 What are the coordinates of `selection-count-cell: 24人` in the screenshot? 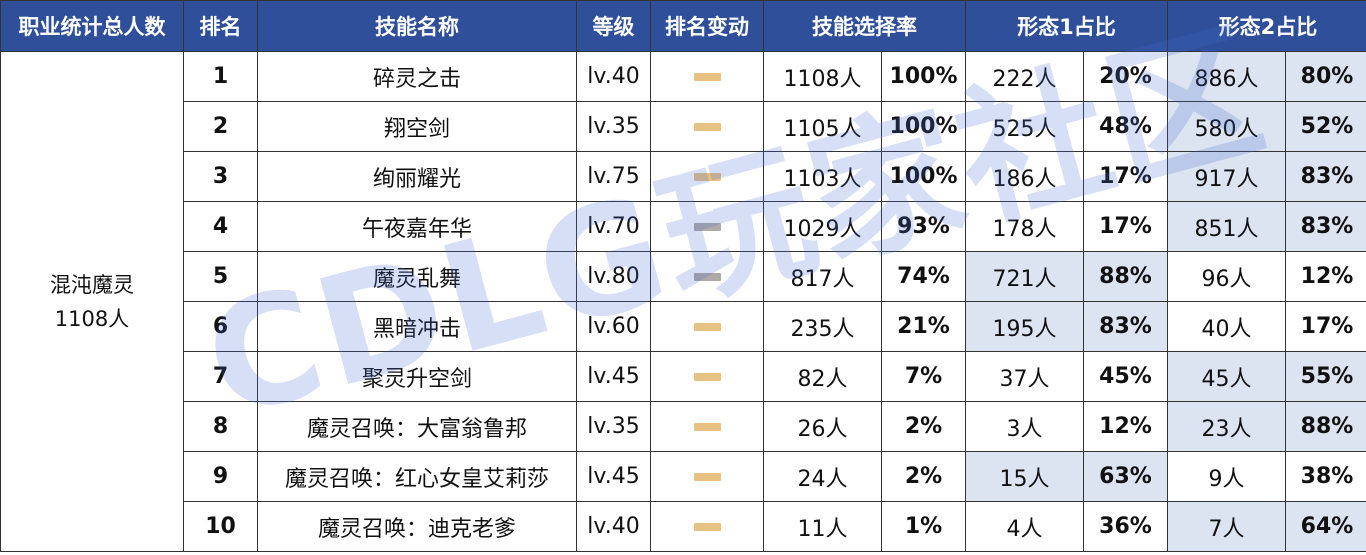 It's located at (822, 476).